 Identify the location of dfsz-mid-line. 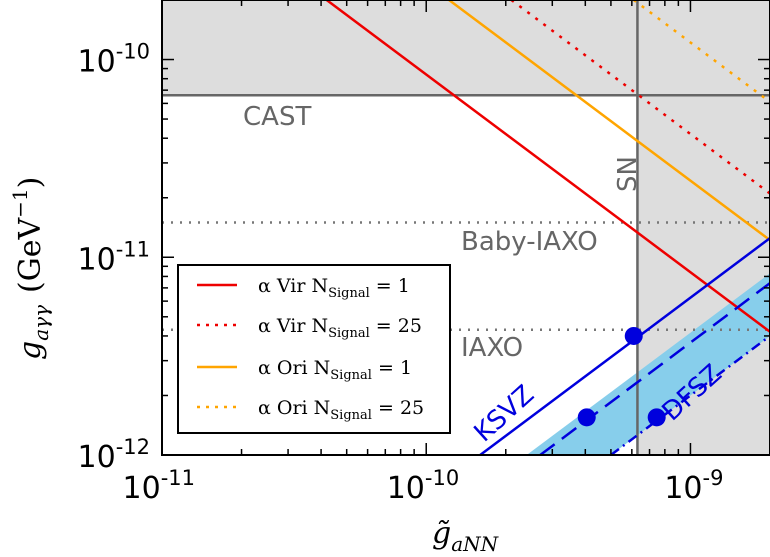
(654, 368).